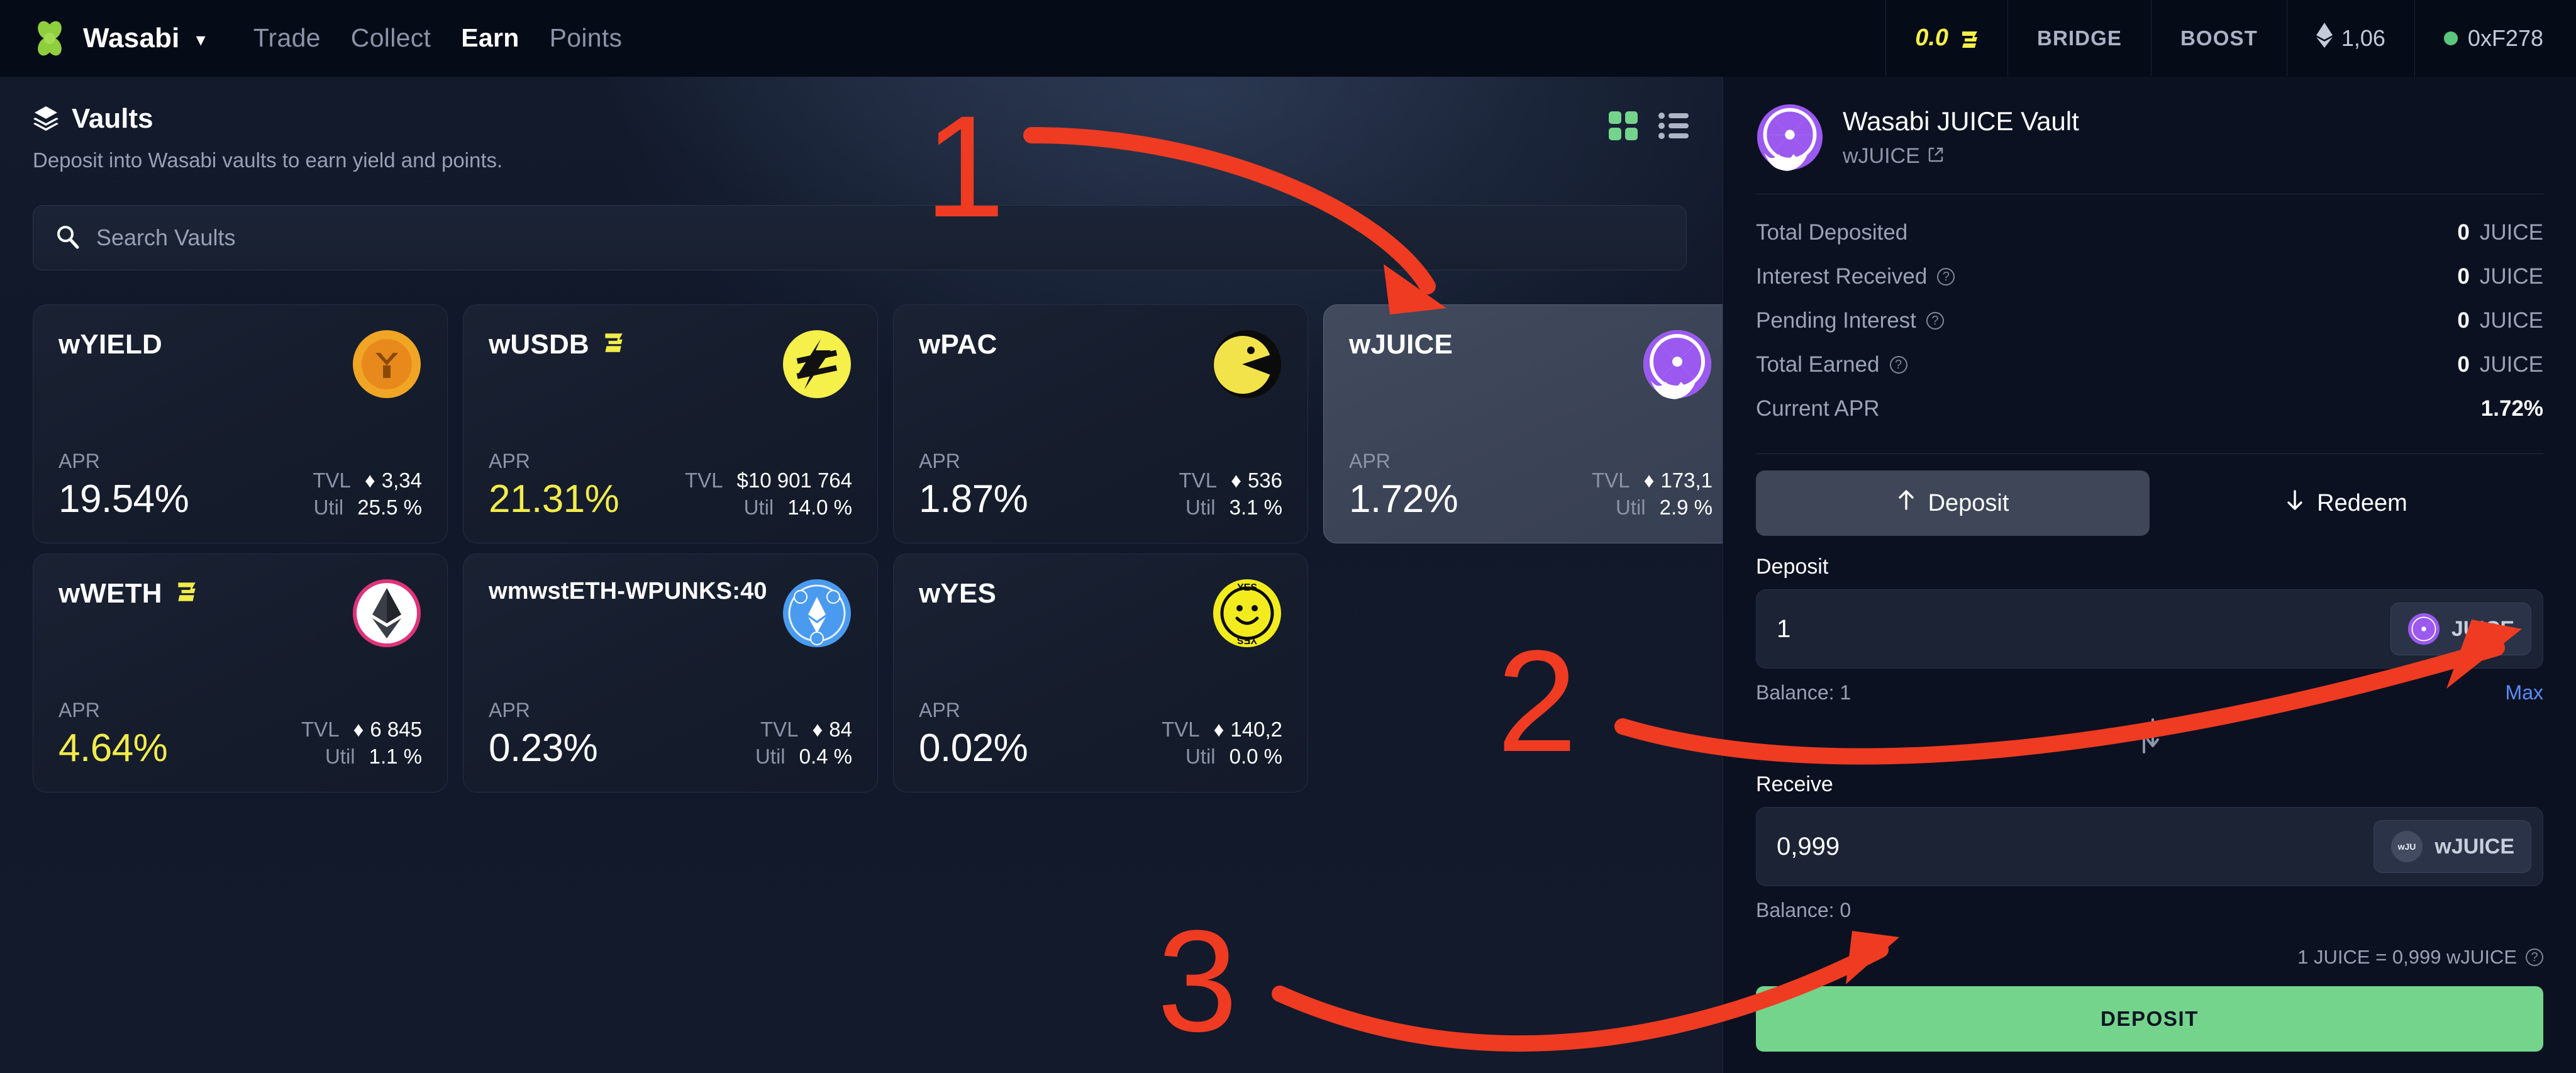 The image size is (2576, 1073). I want to click on grid-view-icon, so click(1623, 125).